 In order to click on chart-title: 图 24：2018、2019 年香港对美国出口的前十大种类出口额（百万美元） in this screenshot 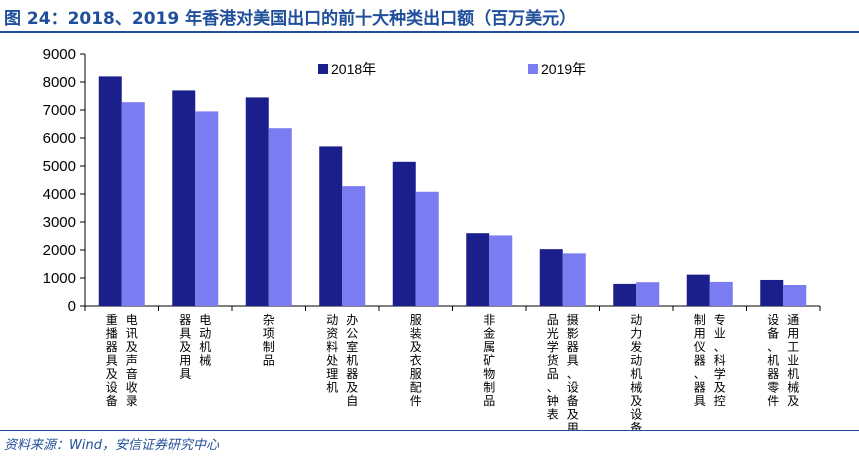, I will do `click(290, 19)`.